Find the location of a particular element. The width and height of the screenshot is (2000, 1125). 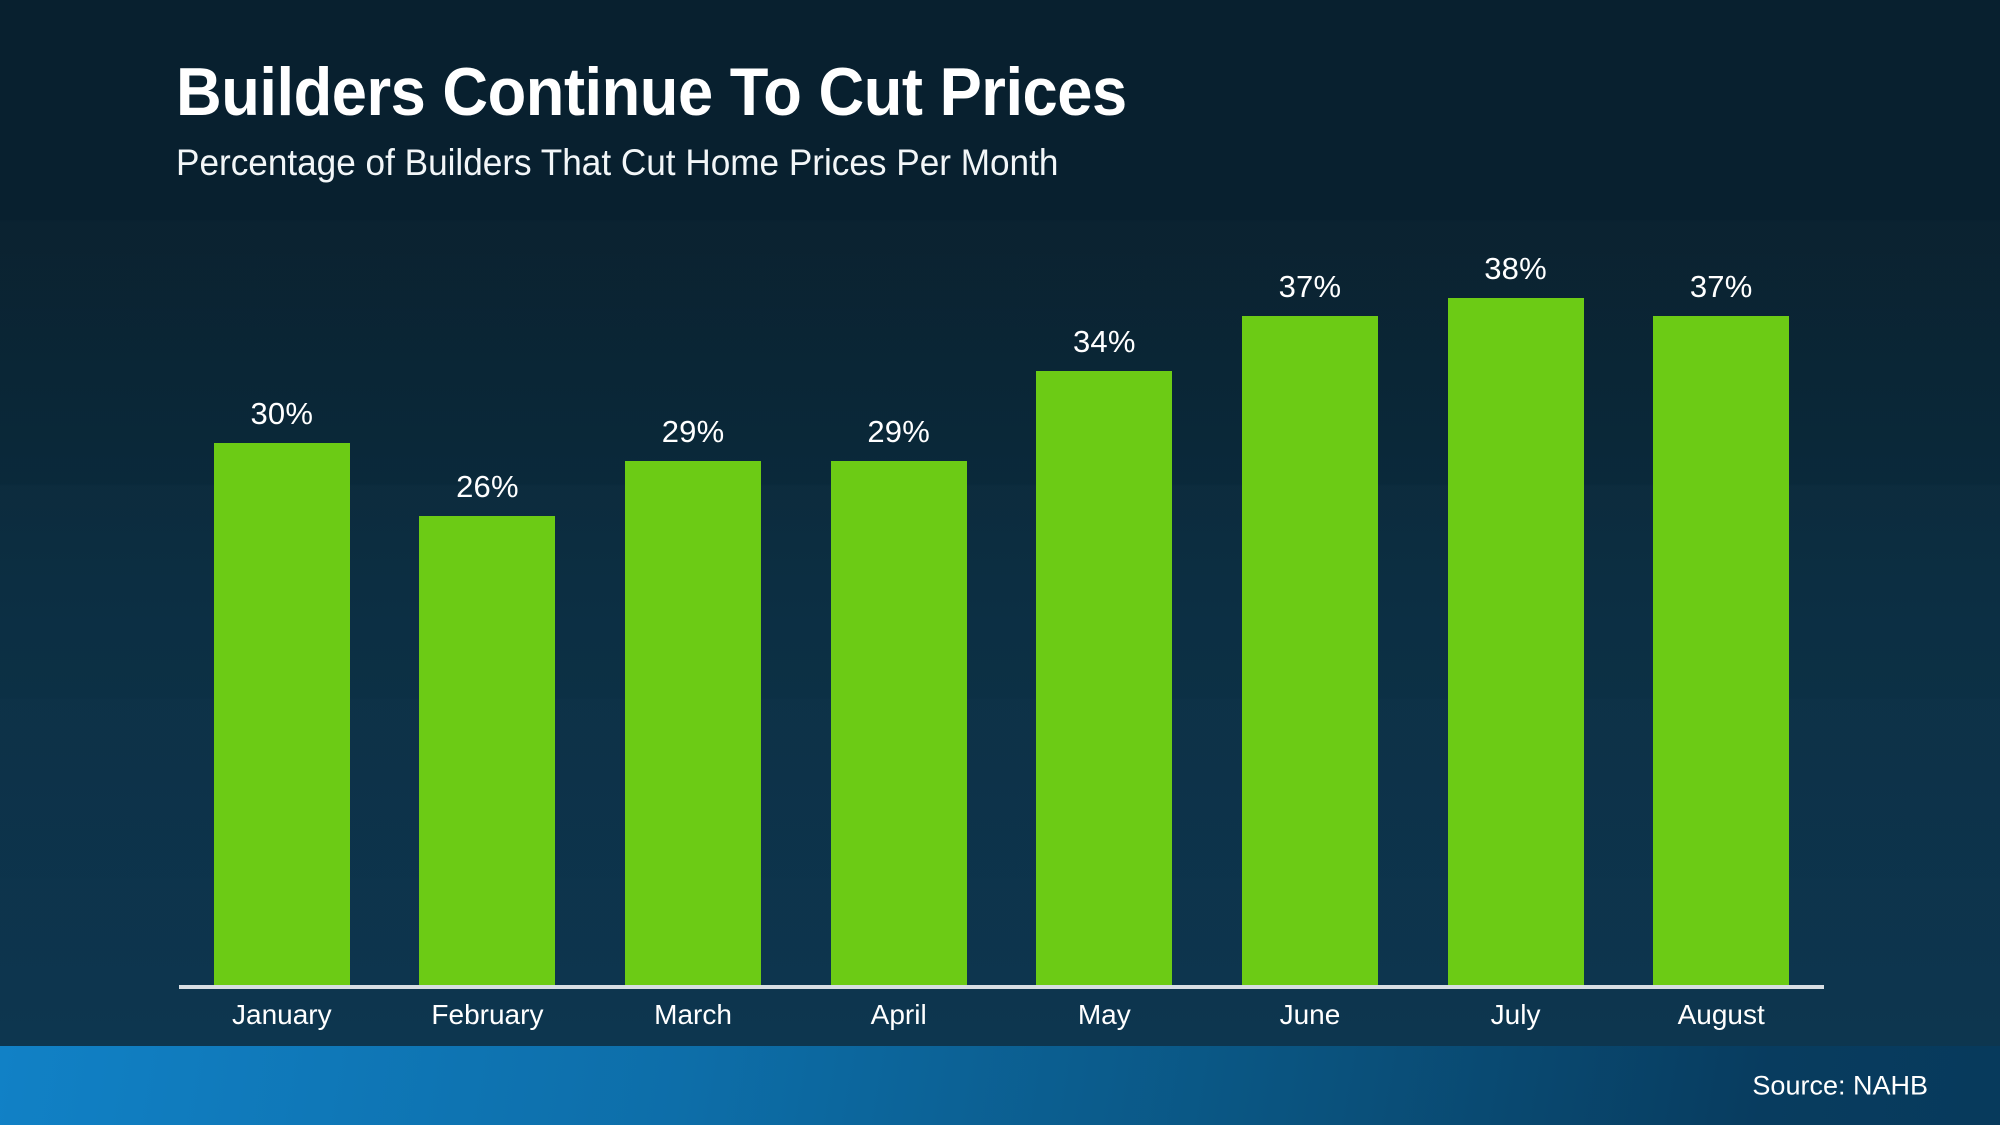

bar-group-may: 34% is located at coordinates (1105, 618).